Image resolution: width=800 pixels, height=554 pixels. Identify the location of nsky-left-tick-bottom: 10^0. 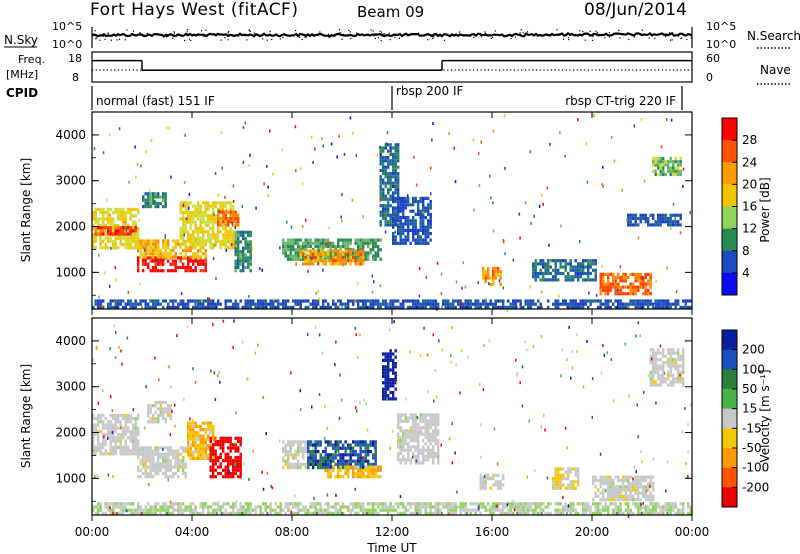
(67, 44).